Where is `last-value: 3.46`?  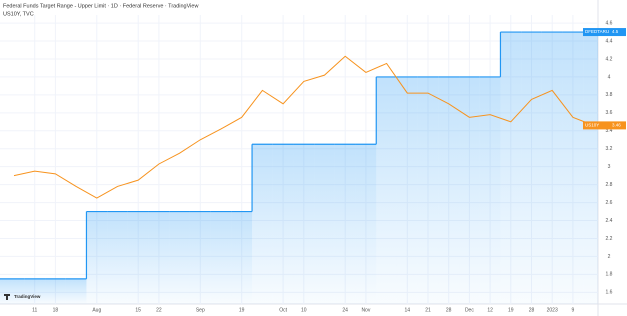 last-value: 3.46 is located at coordinates (616, 125).